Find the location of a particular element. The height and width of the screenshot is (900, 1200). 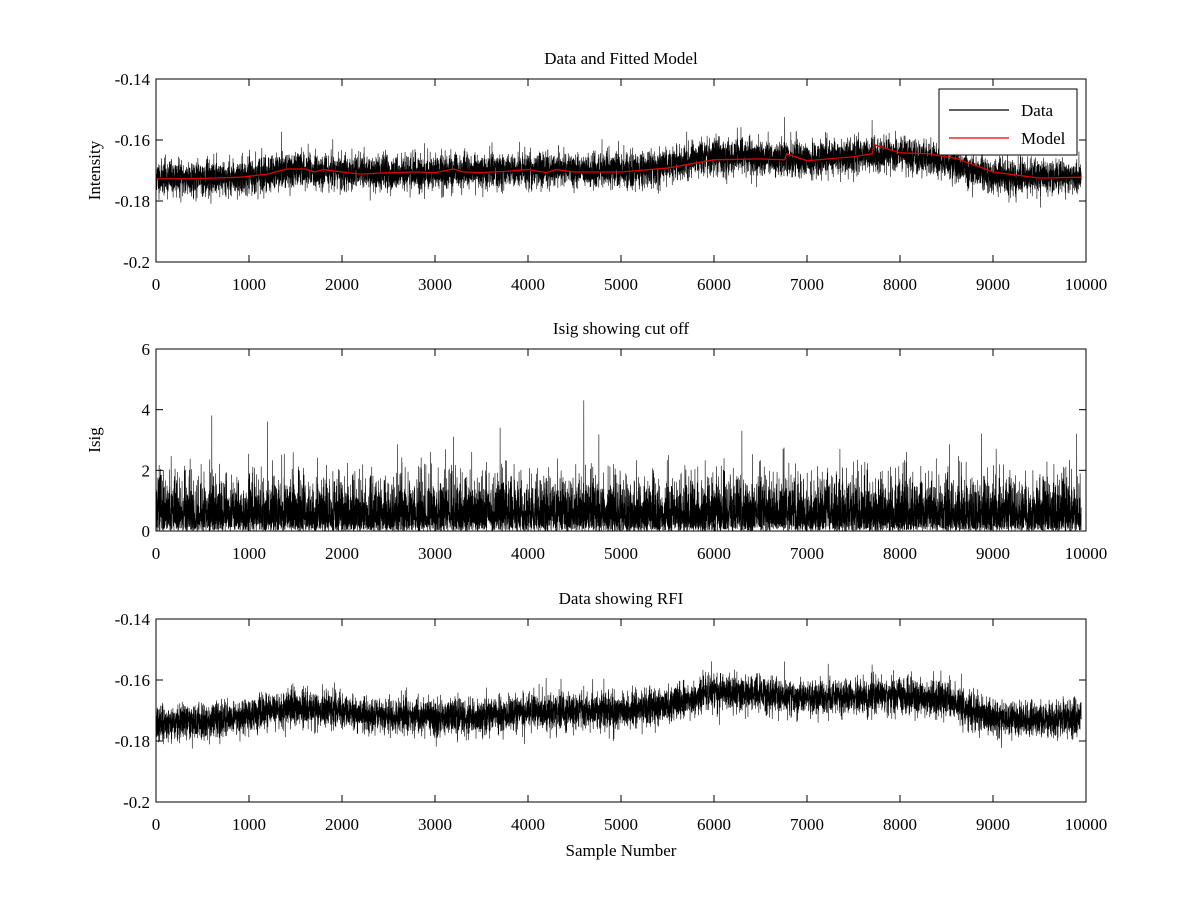

chart-title: Data and Fitted Model is located at coordinates (621, 58).